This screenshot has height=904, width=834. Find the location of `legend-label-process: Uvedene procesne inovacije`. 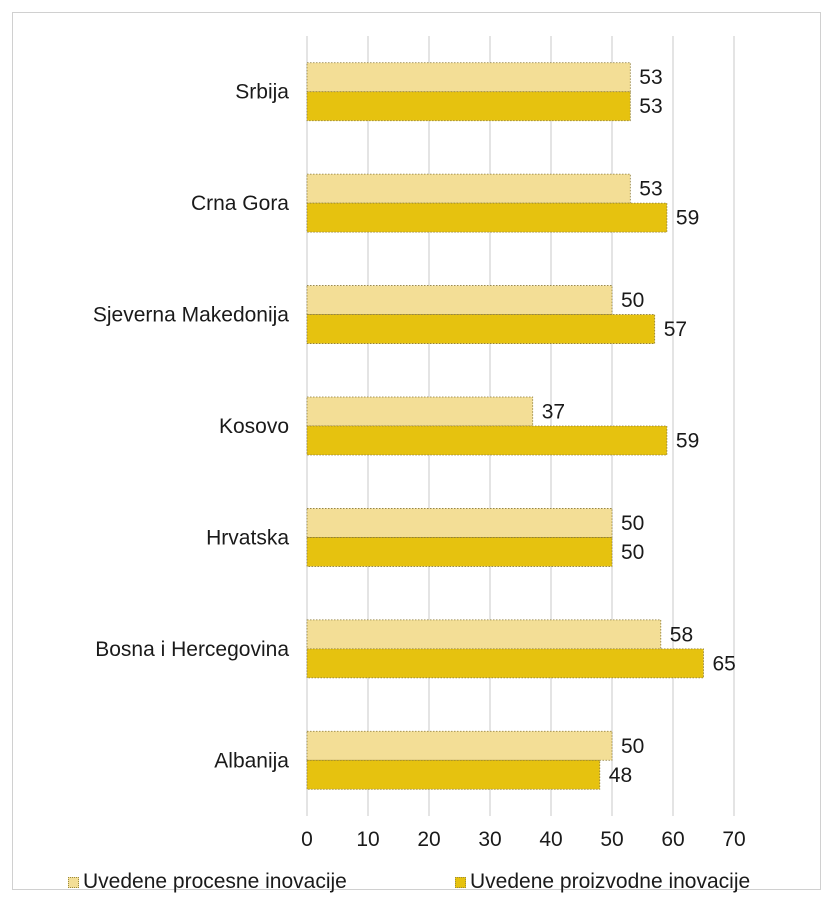

legend-label-process: Uvedene procesne inovacije is located at coordinates (215, 881).